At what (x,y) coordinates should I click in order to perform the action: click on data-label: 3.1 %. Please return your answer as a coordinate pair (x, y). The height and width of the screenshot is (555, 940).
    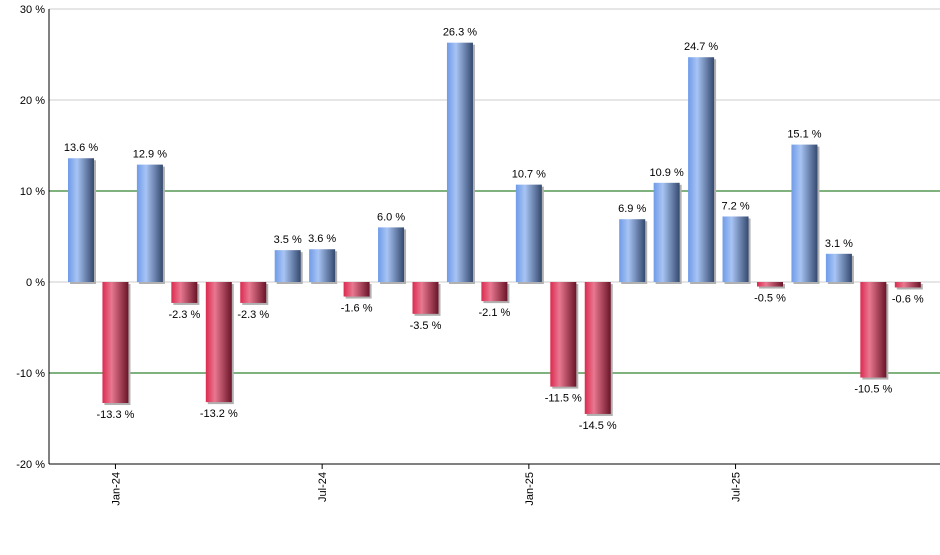
    Looking at the image, I should click on (839, 244).